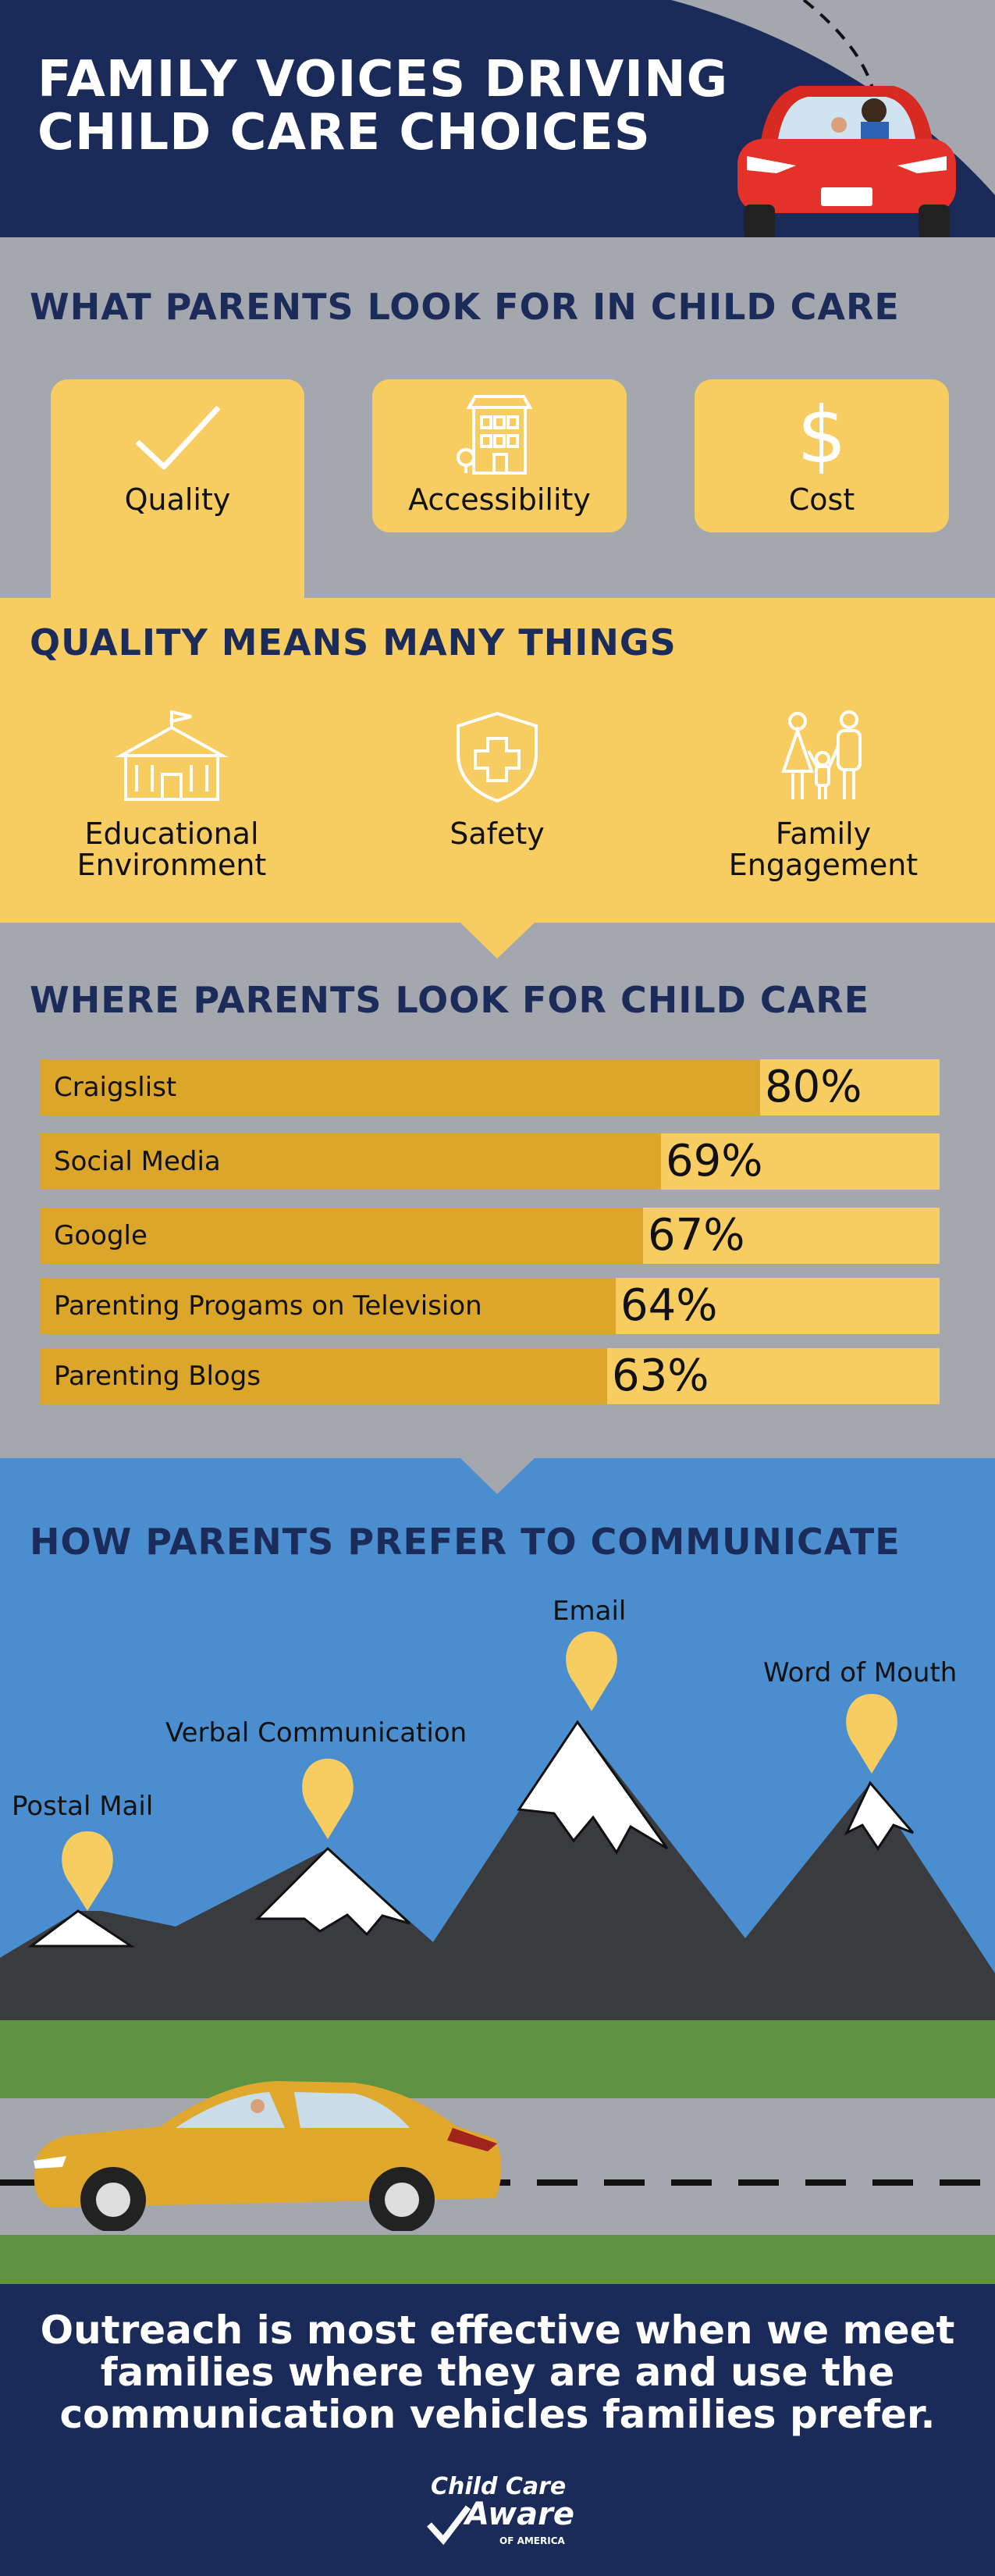 This screenshot has width=995, height=2576. I want to click on pin-label-word-of-mouth: Word of Mouth, so click(861, 1672).